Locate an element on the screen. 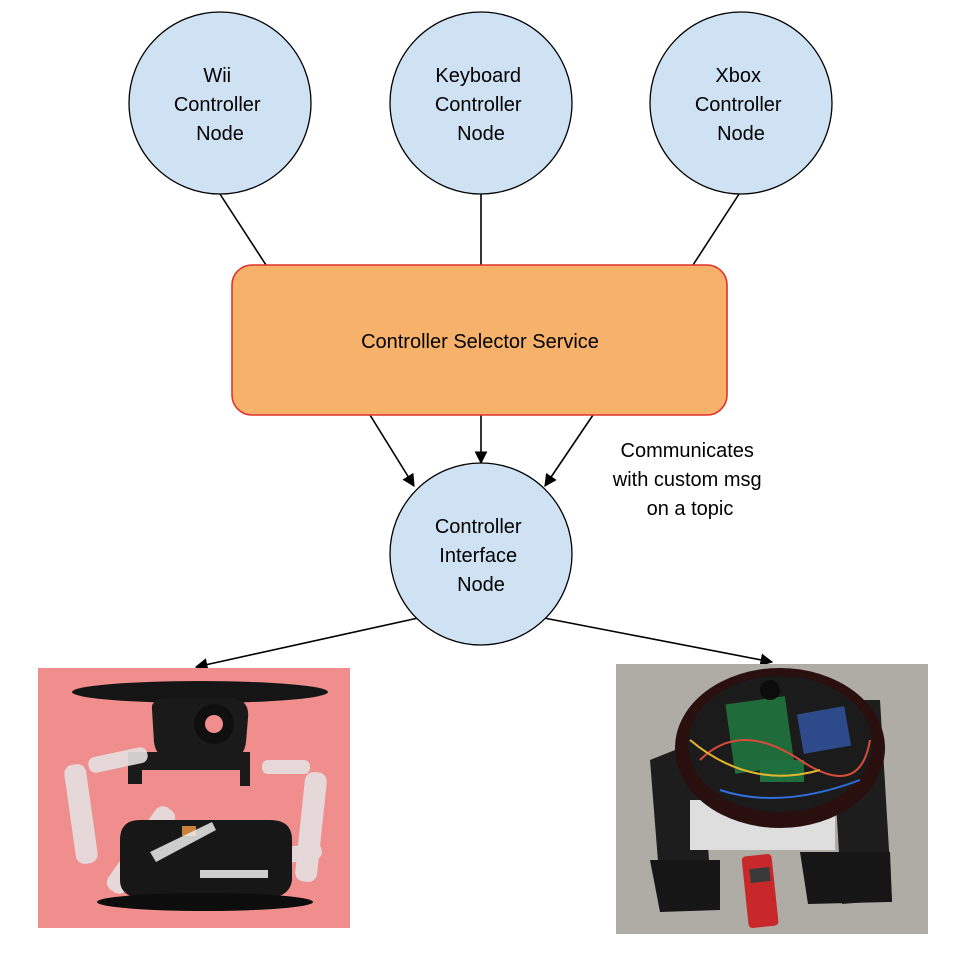  wii-controller-node: Wii Controller Node is located at coordinates (220, 103).